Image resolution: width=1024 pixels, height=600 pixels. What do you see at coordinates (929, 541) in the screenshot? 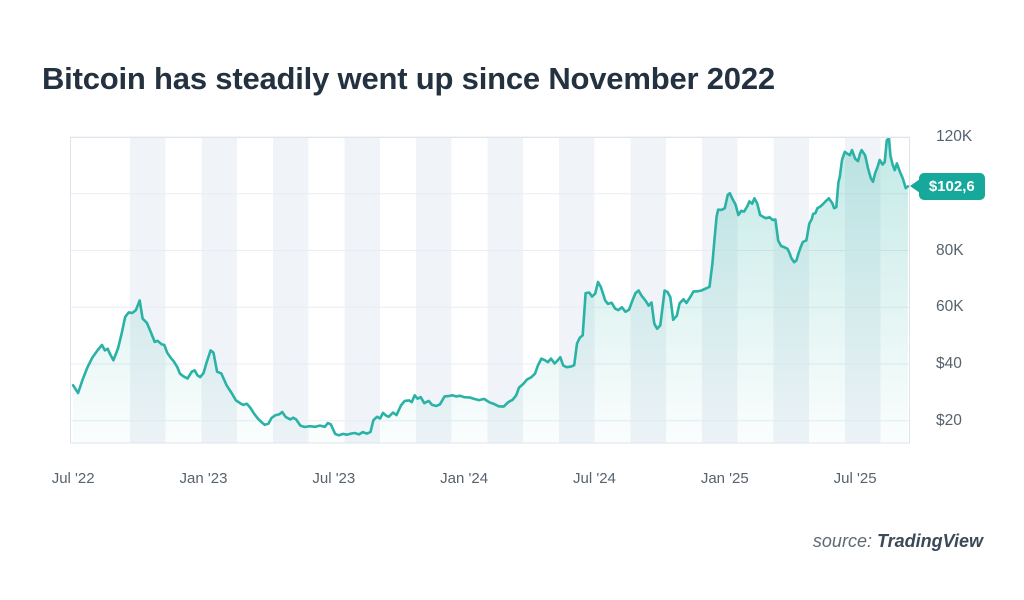
I see `source-name: TradingView` at bounding box center [929, 541].